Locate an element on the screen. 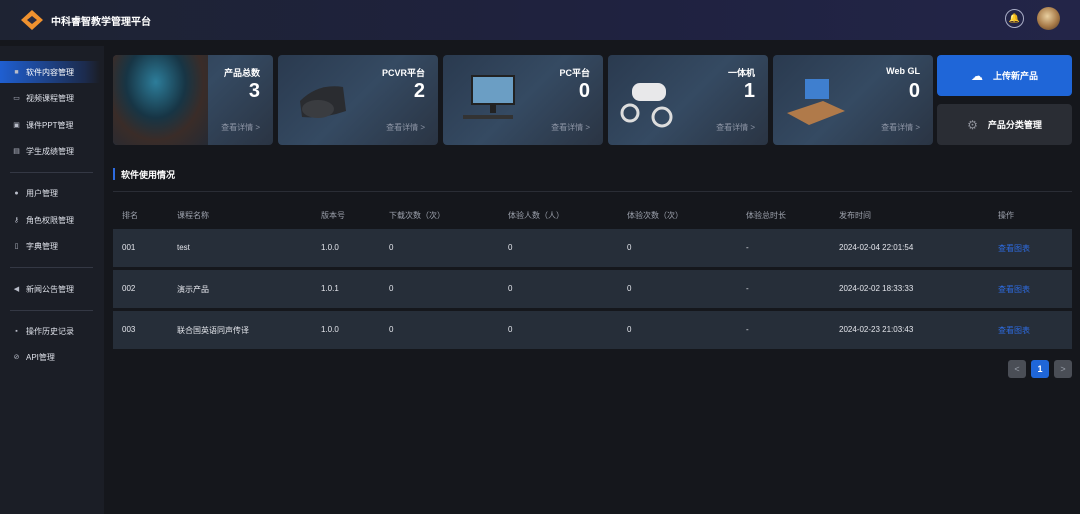 This screenshot has width=1080, height=514. standalone-headset-image is located at coordinates (646, 105).